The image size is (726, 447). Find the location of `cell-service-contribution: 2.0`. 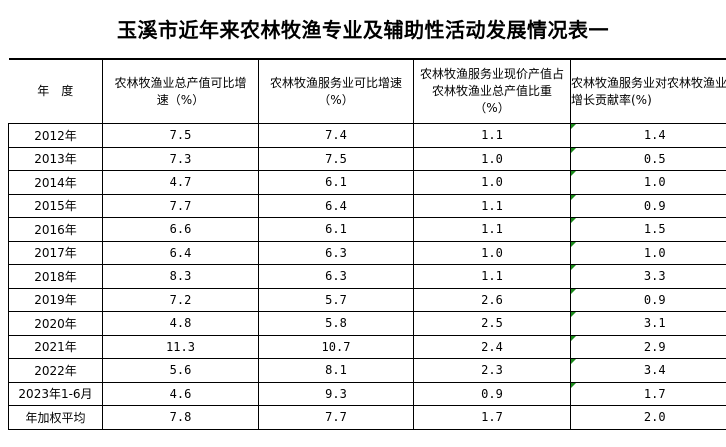

cell-service-contribution: 2.0 is located at coordinates (648, 417).